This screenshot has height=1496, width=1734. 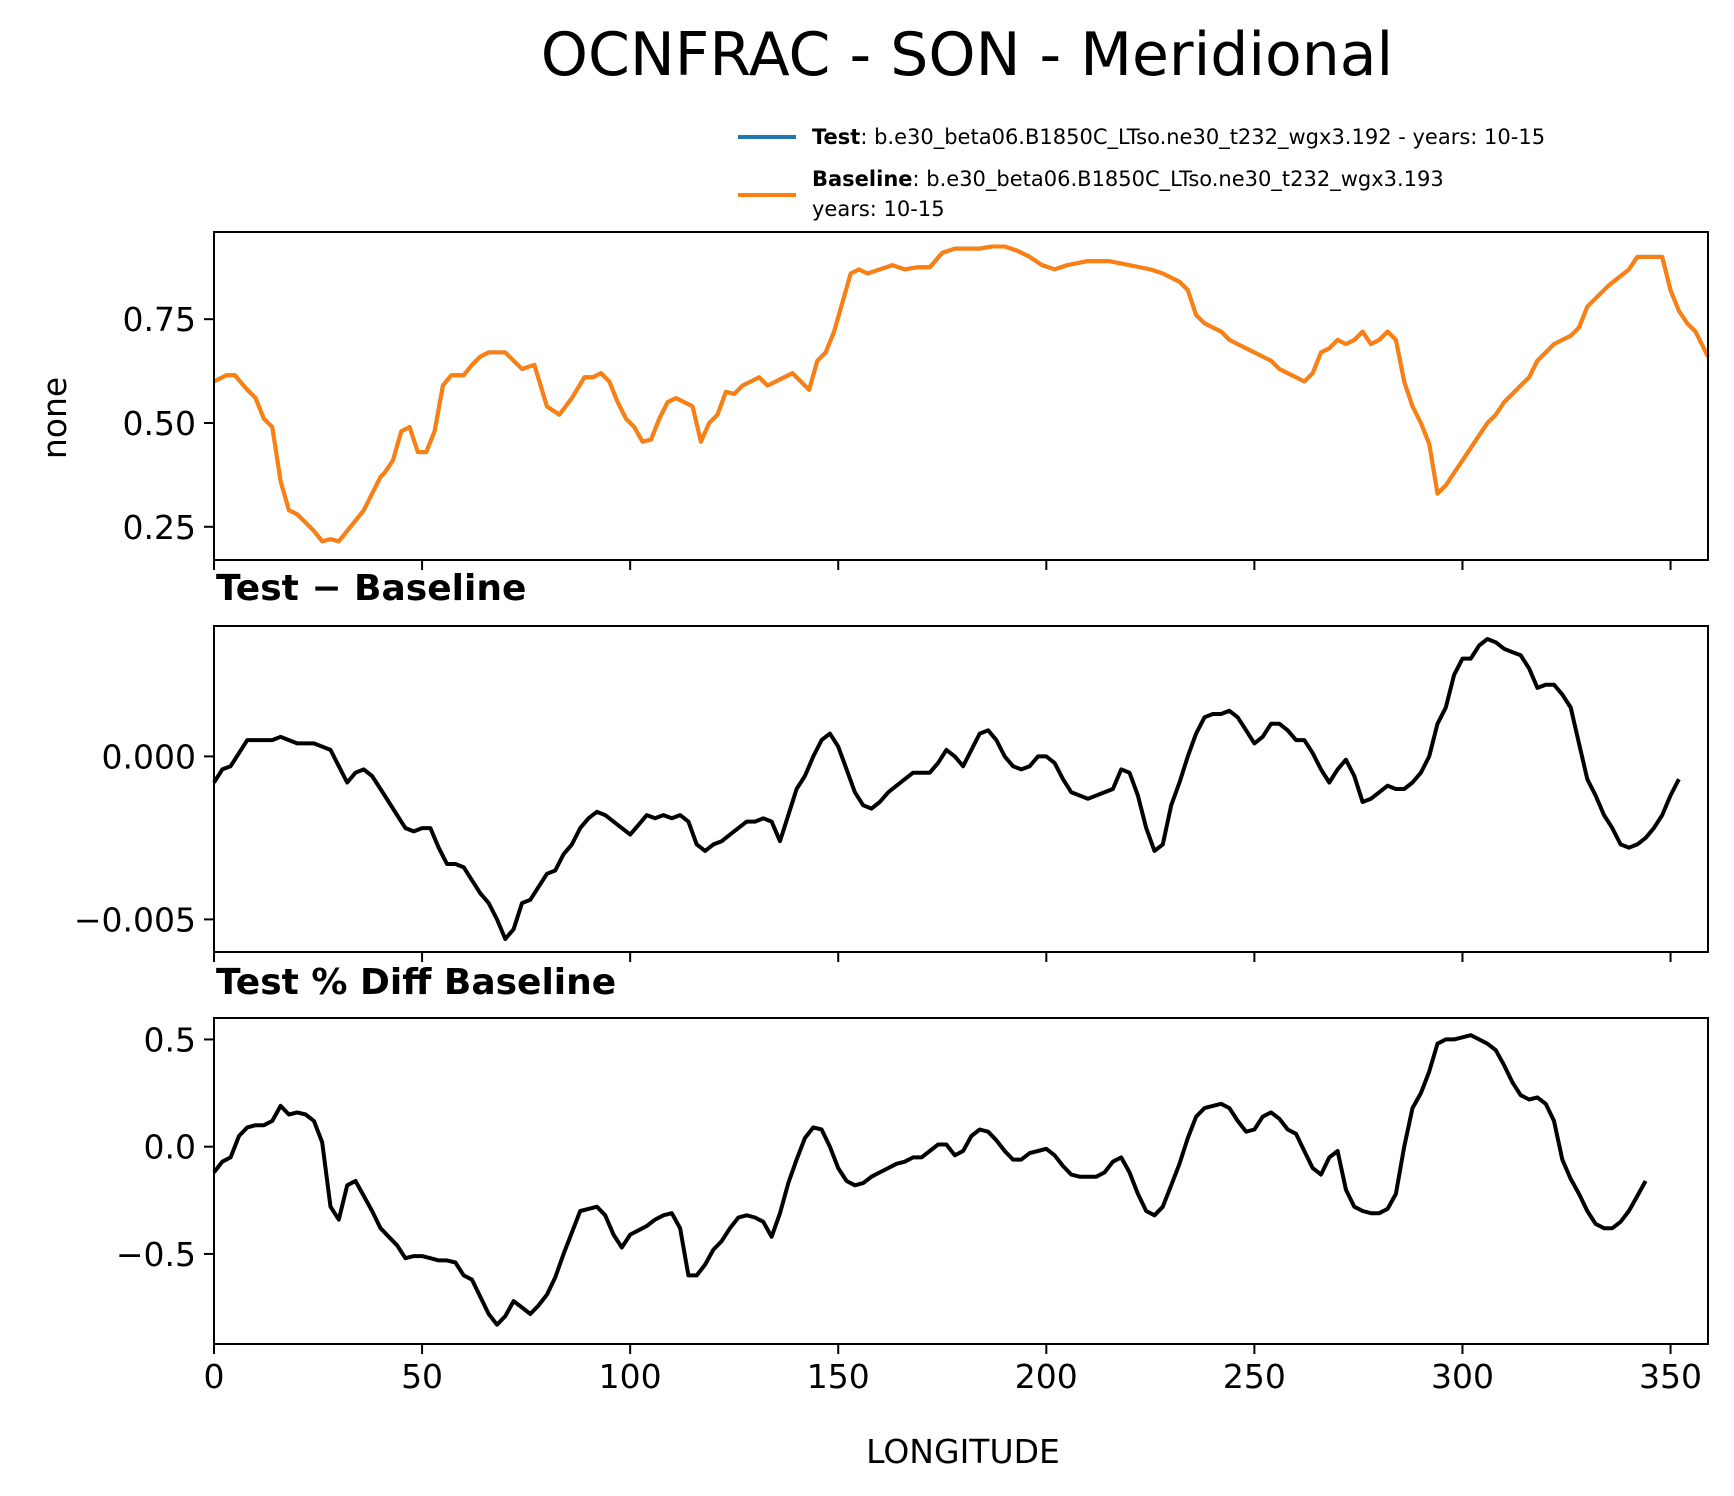 What do you see at coordinates (149, 756) in the screenshot?
I see `panel-2-ytick-label: 0.000` at bounding box center [149, 756].